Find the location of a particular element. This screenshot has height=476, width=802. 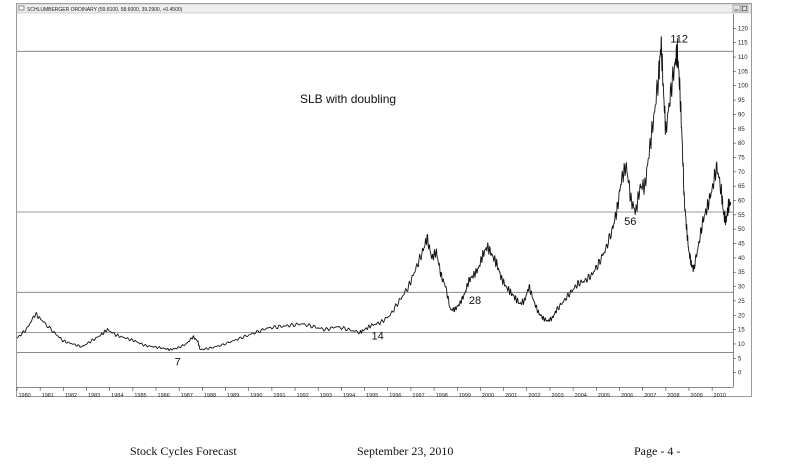

footer-center: September 23, 2010 is located at coordinates (405, 451).